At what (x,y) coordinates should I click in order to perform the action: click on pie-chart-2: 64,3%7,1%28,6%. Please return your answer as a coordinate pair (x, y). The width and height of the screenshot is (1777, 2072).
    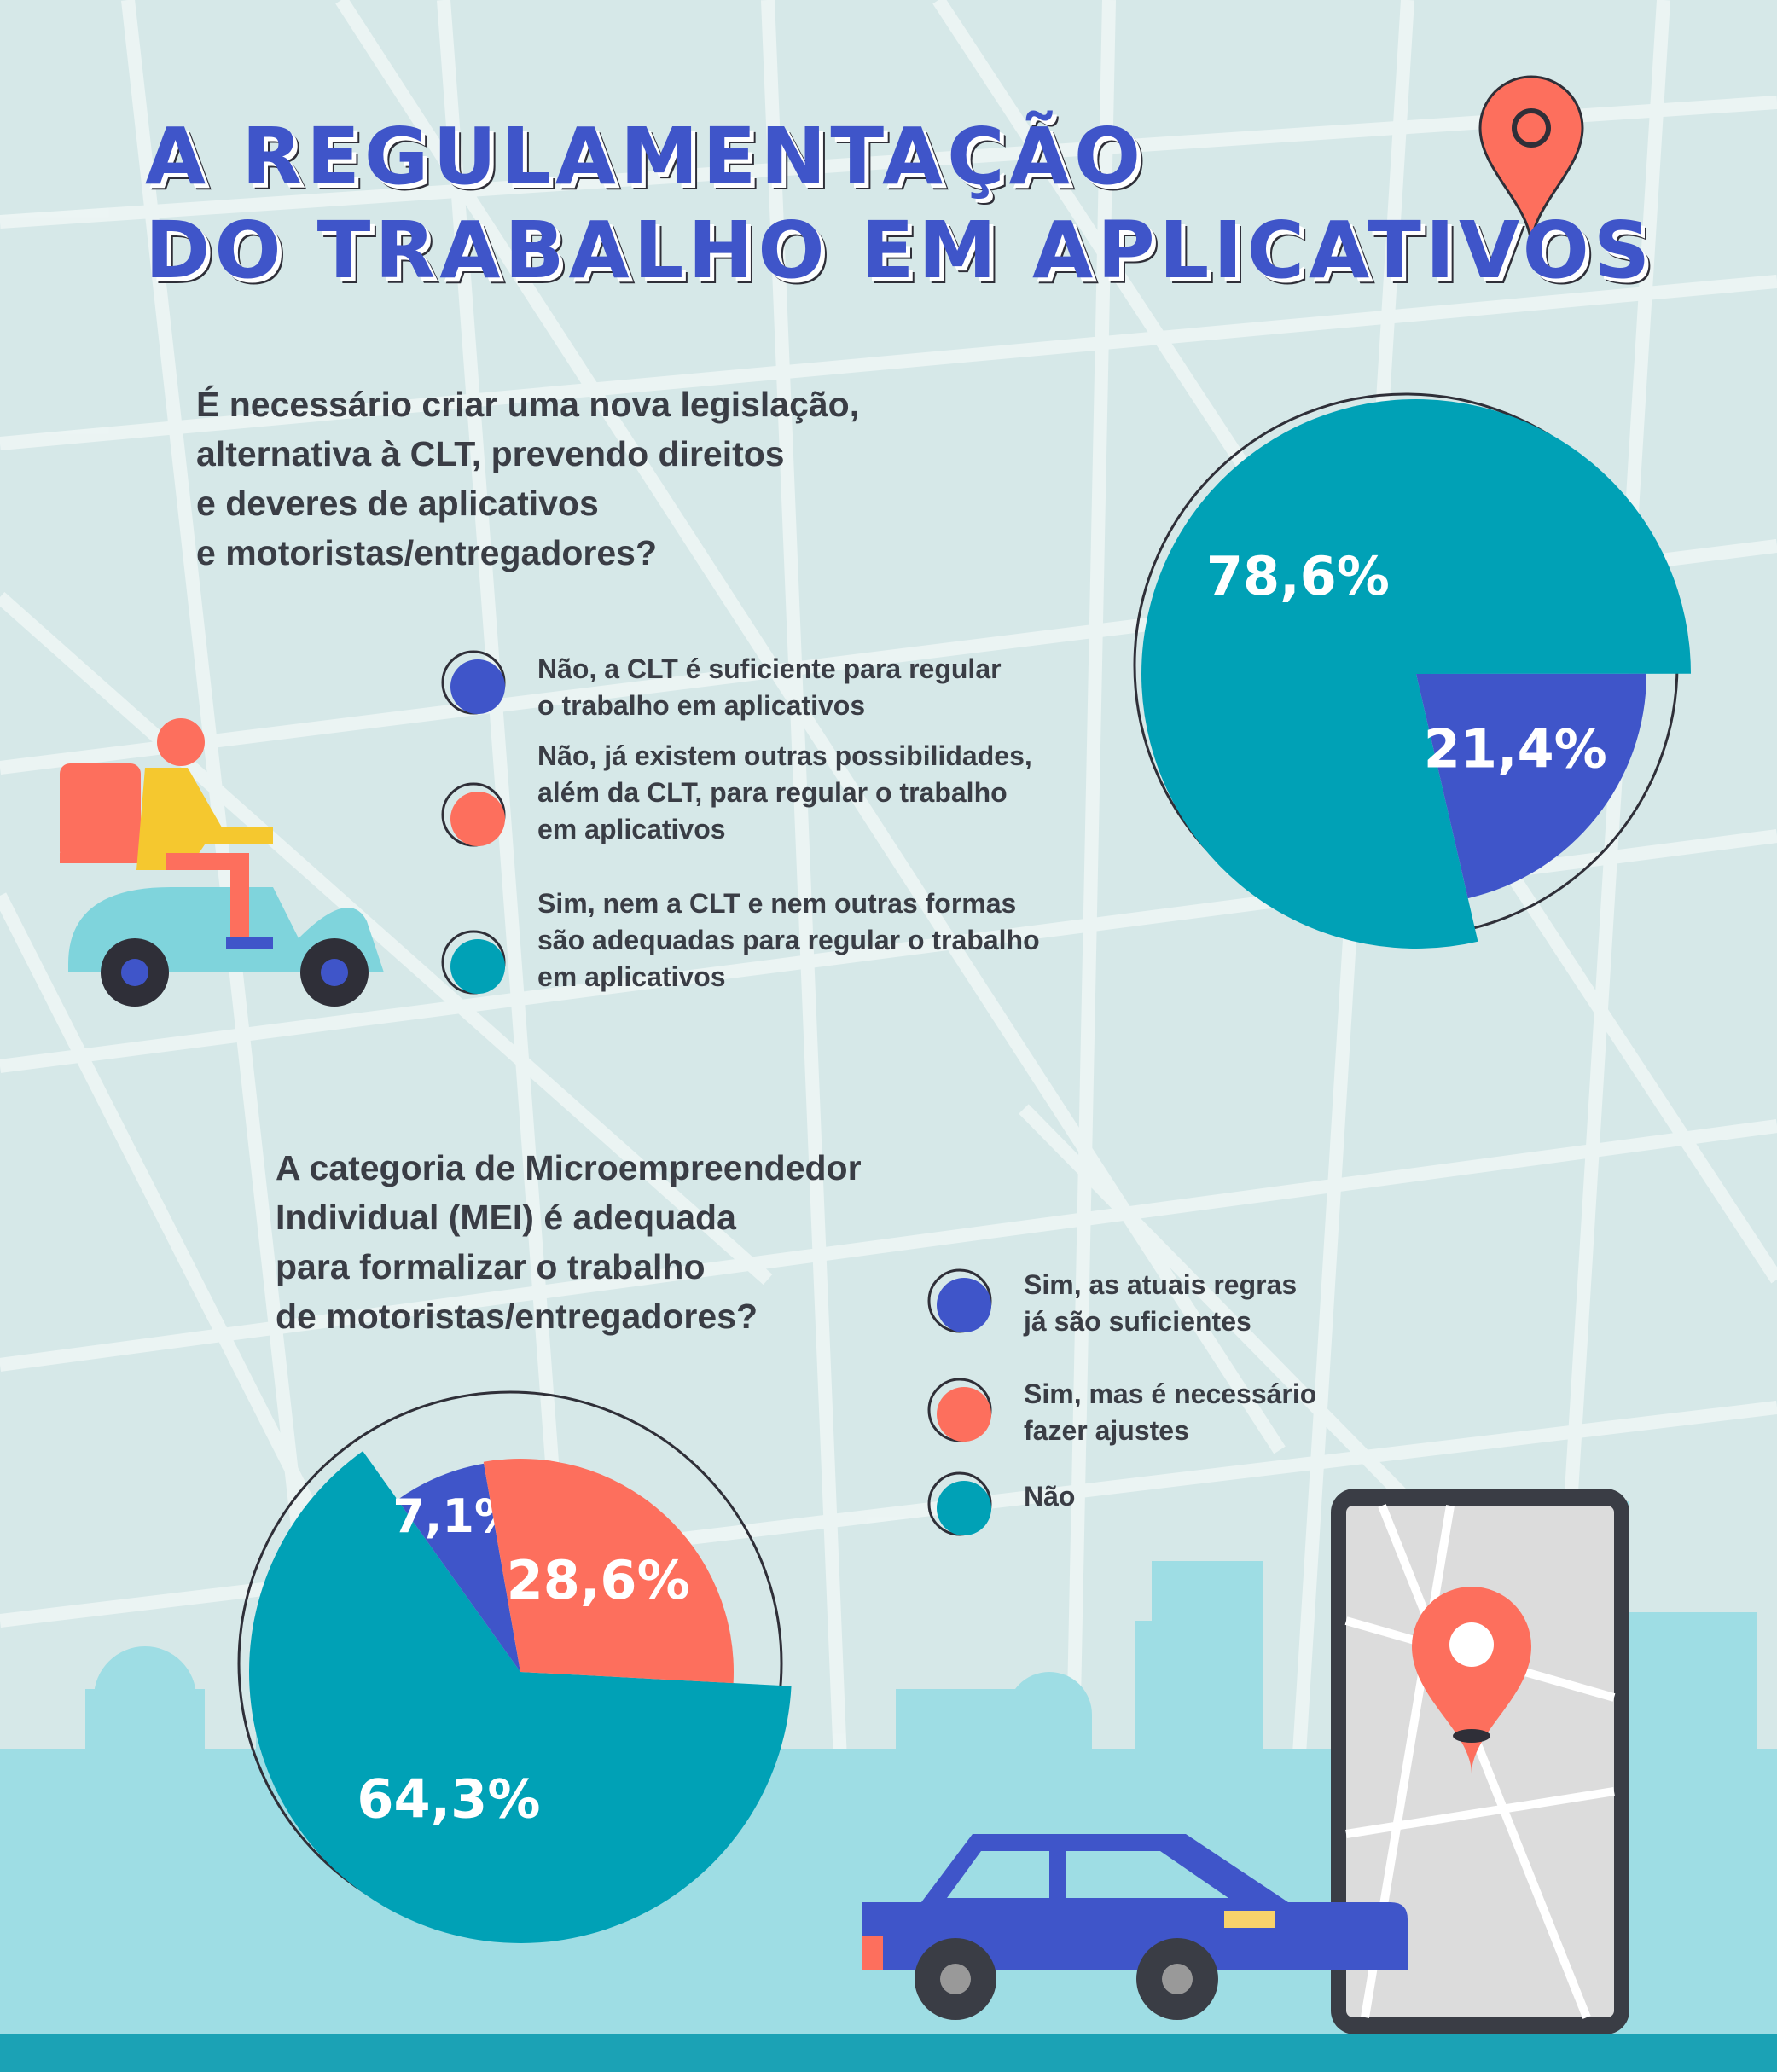
    Looking at the image, I should click on (514, 1666).